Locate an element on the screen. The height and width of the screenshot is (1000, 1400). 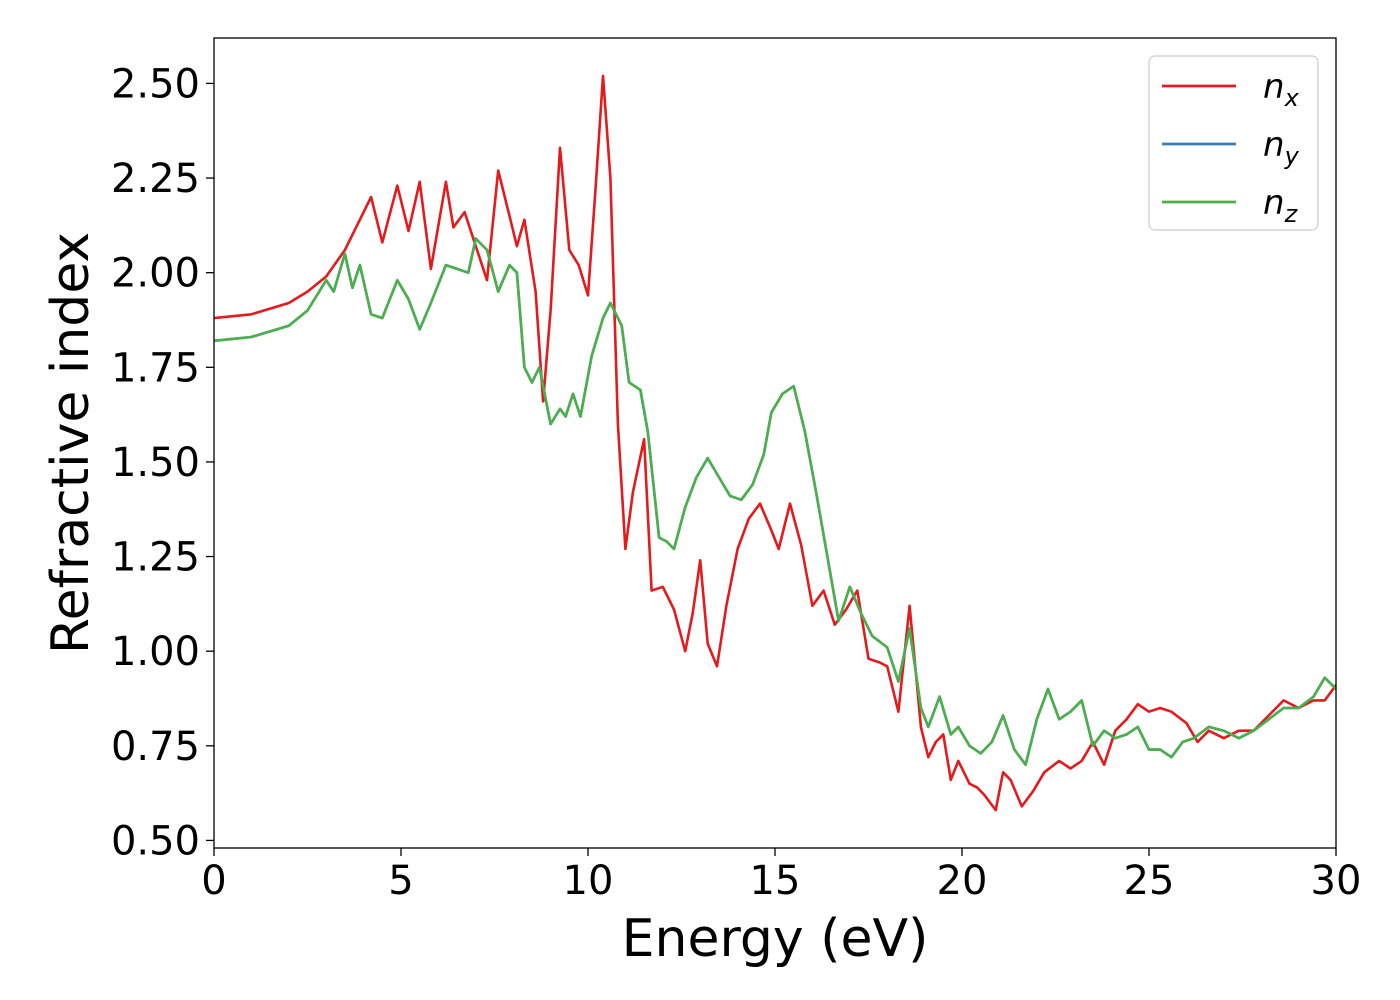
x-axis-ticks: 0 5 10 15 20 25 30 is located at coordinates (781, 876).